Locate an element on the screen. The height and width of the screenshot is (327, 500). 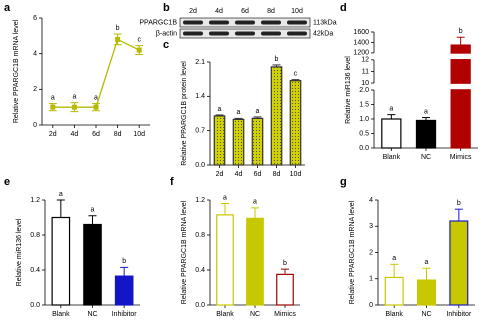
panel-label: b is located at coordinates (166, 8).